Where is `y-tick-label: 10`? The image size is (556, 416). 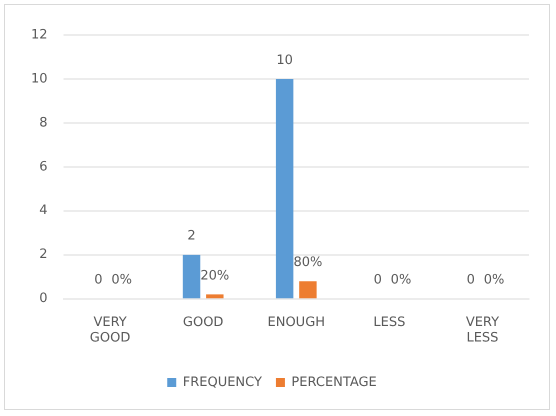
y-tick-label: 10 is located at coordinates (39, 78).